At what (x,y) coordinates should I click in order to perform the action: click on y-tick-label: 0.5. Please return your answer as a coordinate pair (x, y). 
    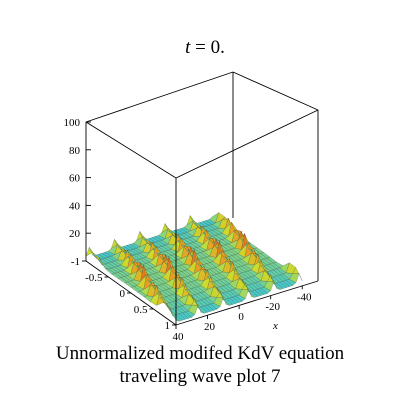
    Looking at the image, I should click on (141, 310).